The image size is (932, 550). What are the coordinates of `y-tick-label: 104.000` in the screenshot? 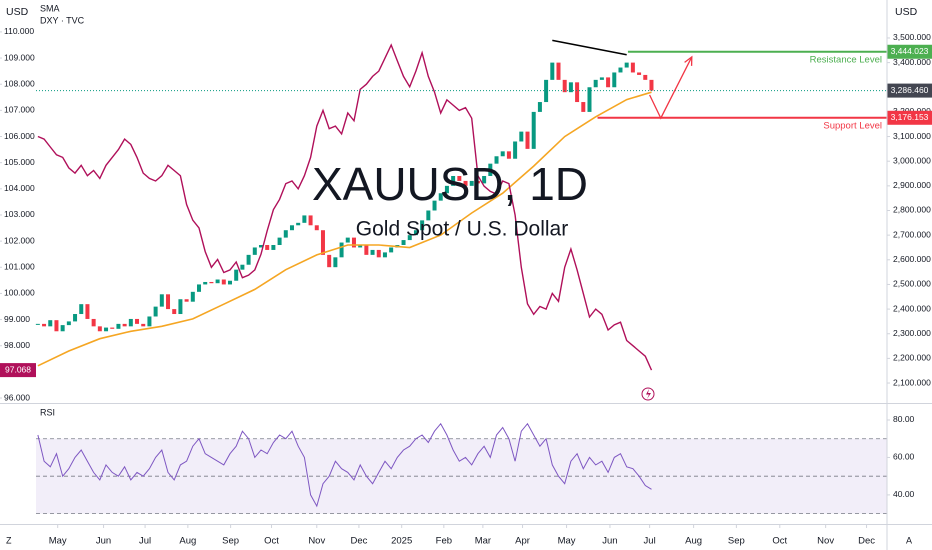 It's located at (19, 188).